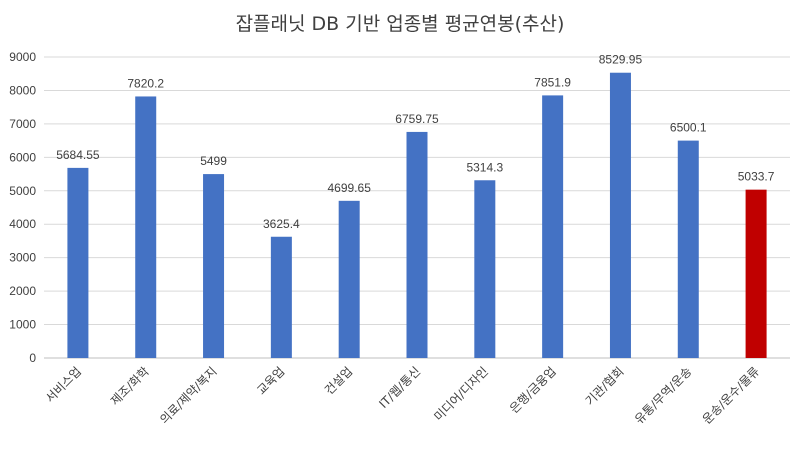  I want to click on y-tick-label: 5000, so click(22, 191).